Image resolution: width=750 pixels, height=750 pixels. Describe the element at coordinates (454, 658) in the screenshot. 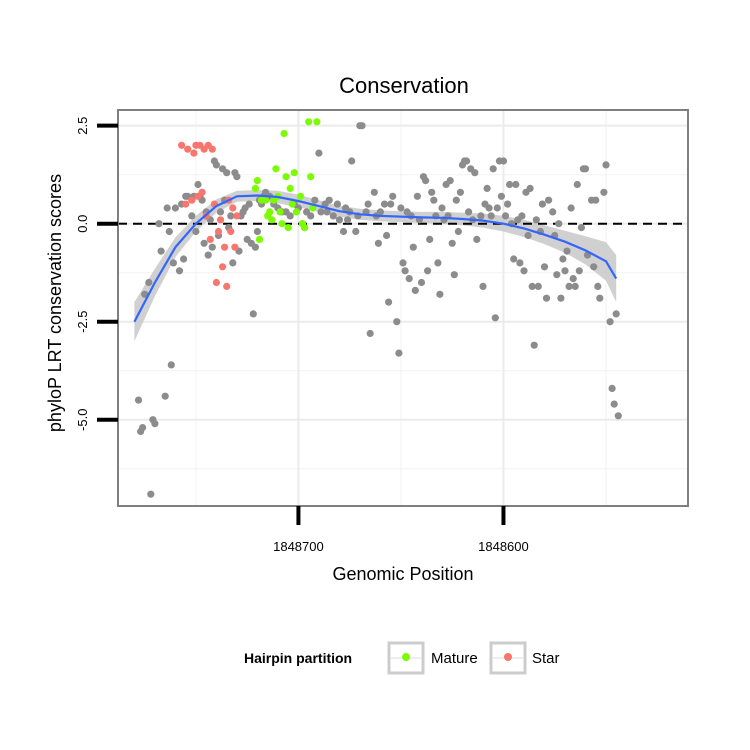

I see `legend-label-mature: Mature` at that location.